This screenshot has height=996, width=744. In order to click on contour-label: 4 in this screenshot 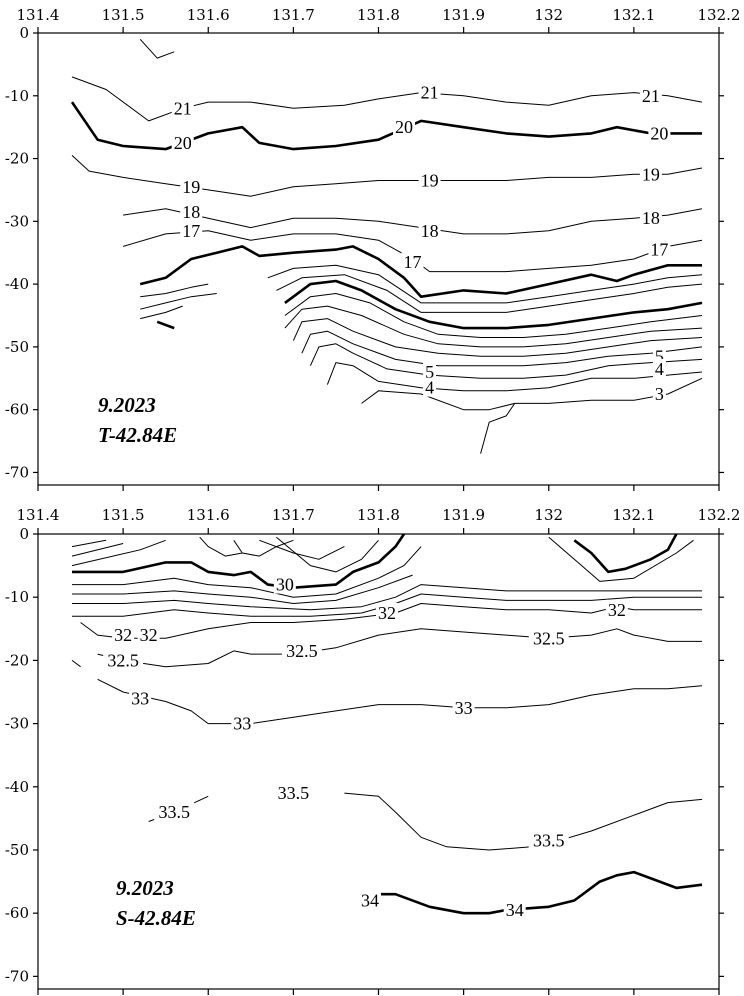, I will do `click(429, 388)`.